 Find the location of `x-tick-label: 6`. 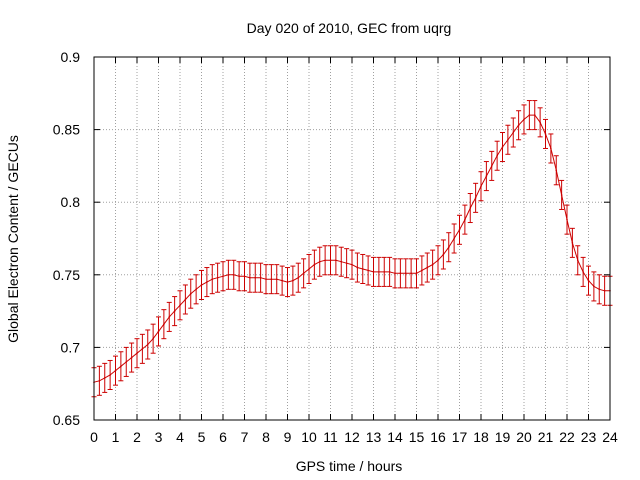

x-tick-label: 6 is located at coordinates (223, 437).